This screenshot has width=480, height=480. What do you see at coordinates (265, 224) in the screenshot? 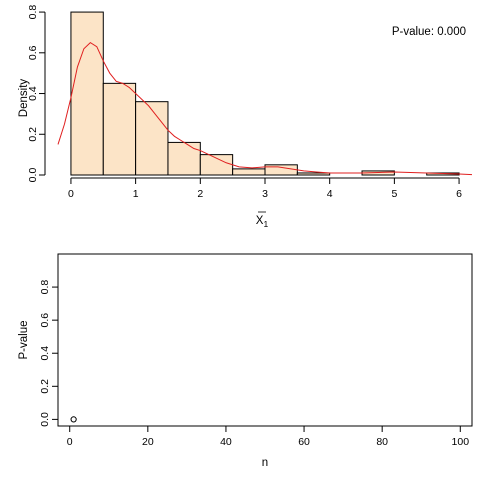
I see `x-axis-title-subscript: 1` at bounding box center [265, 224].